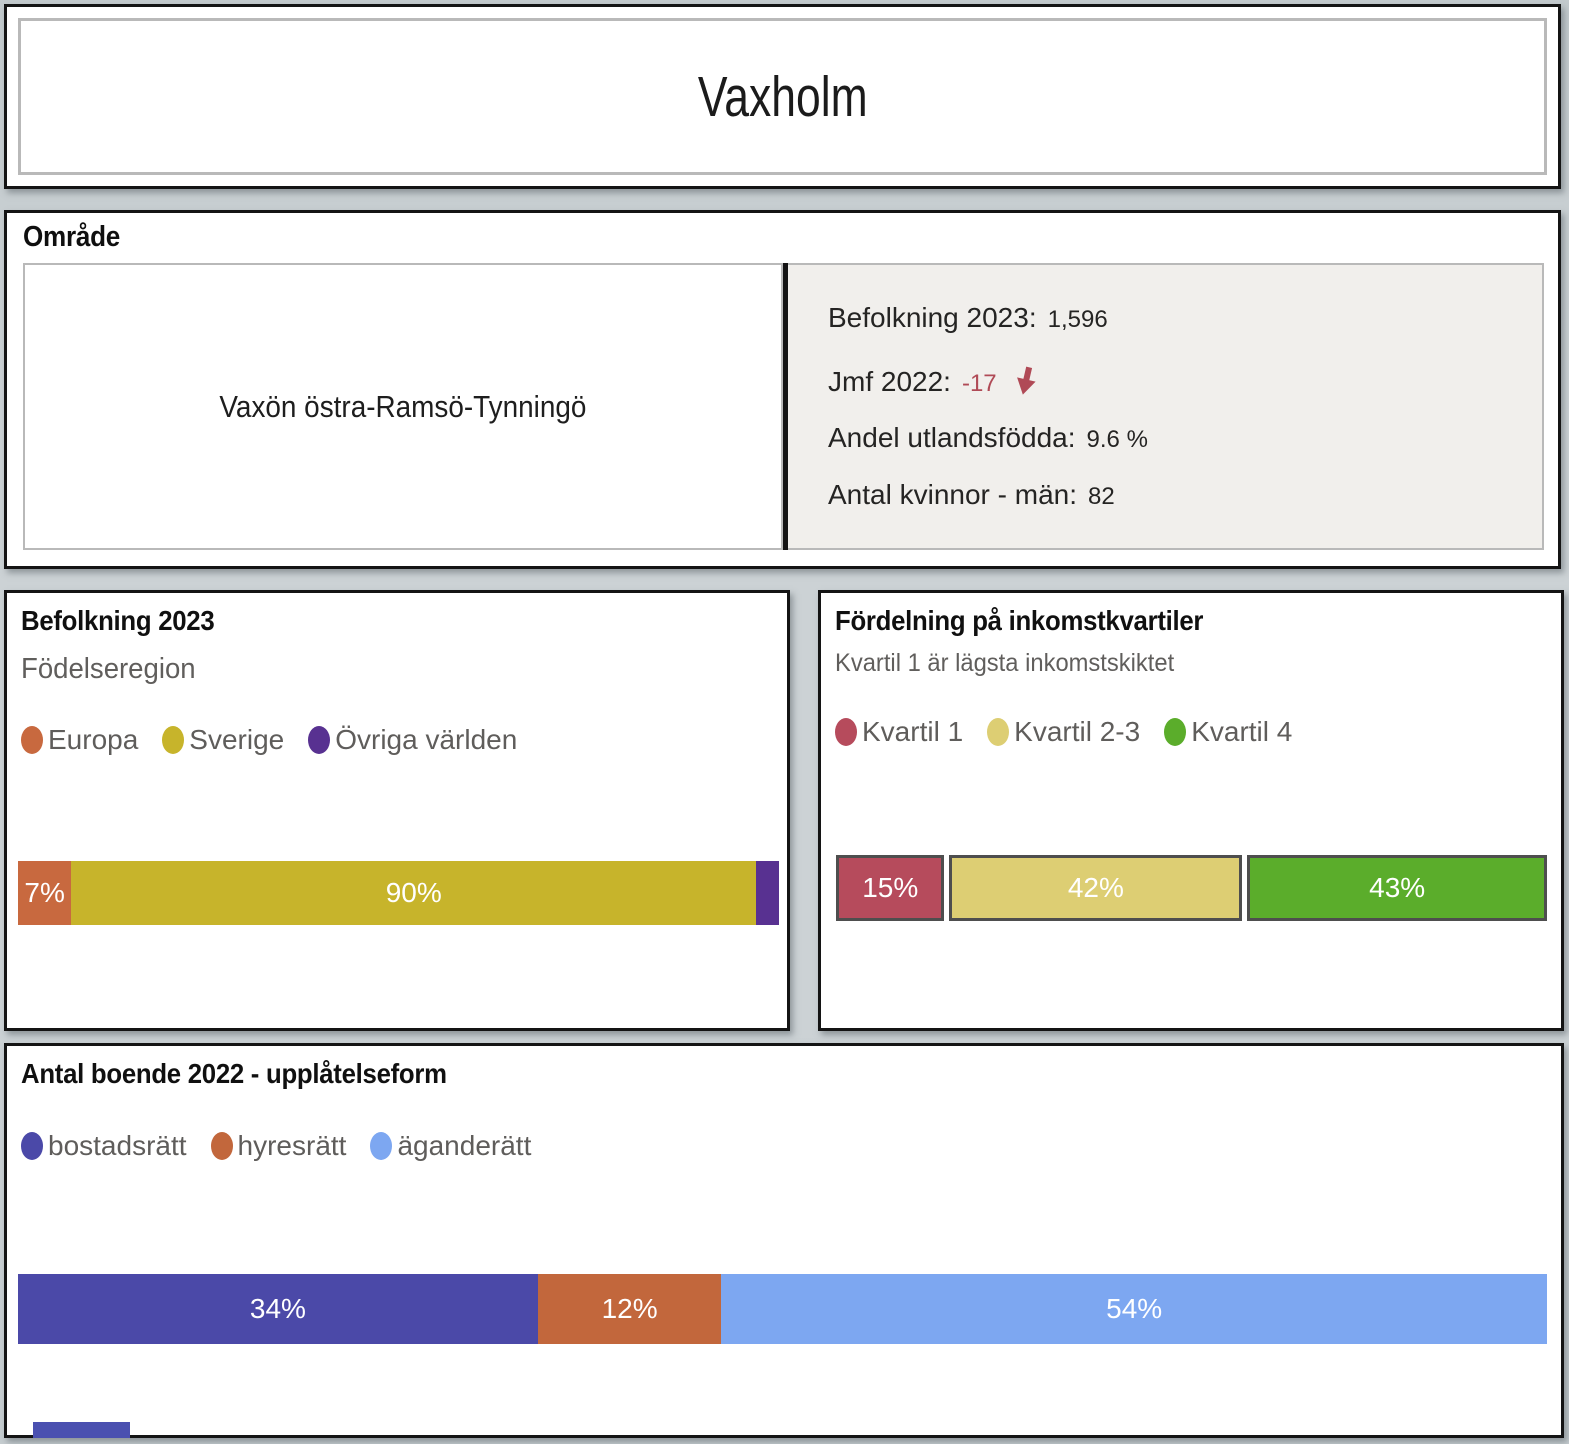 The image size is (1569, 1444). What do you see at coordinates (1397, 888) in the screenshot?
I see `bar-segment-kvartil-4: 43%` at bounding box center [1397, 888].